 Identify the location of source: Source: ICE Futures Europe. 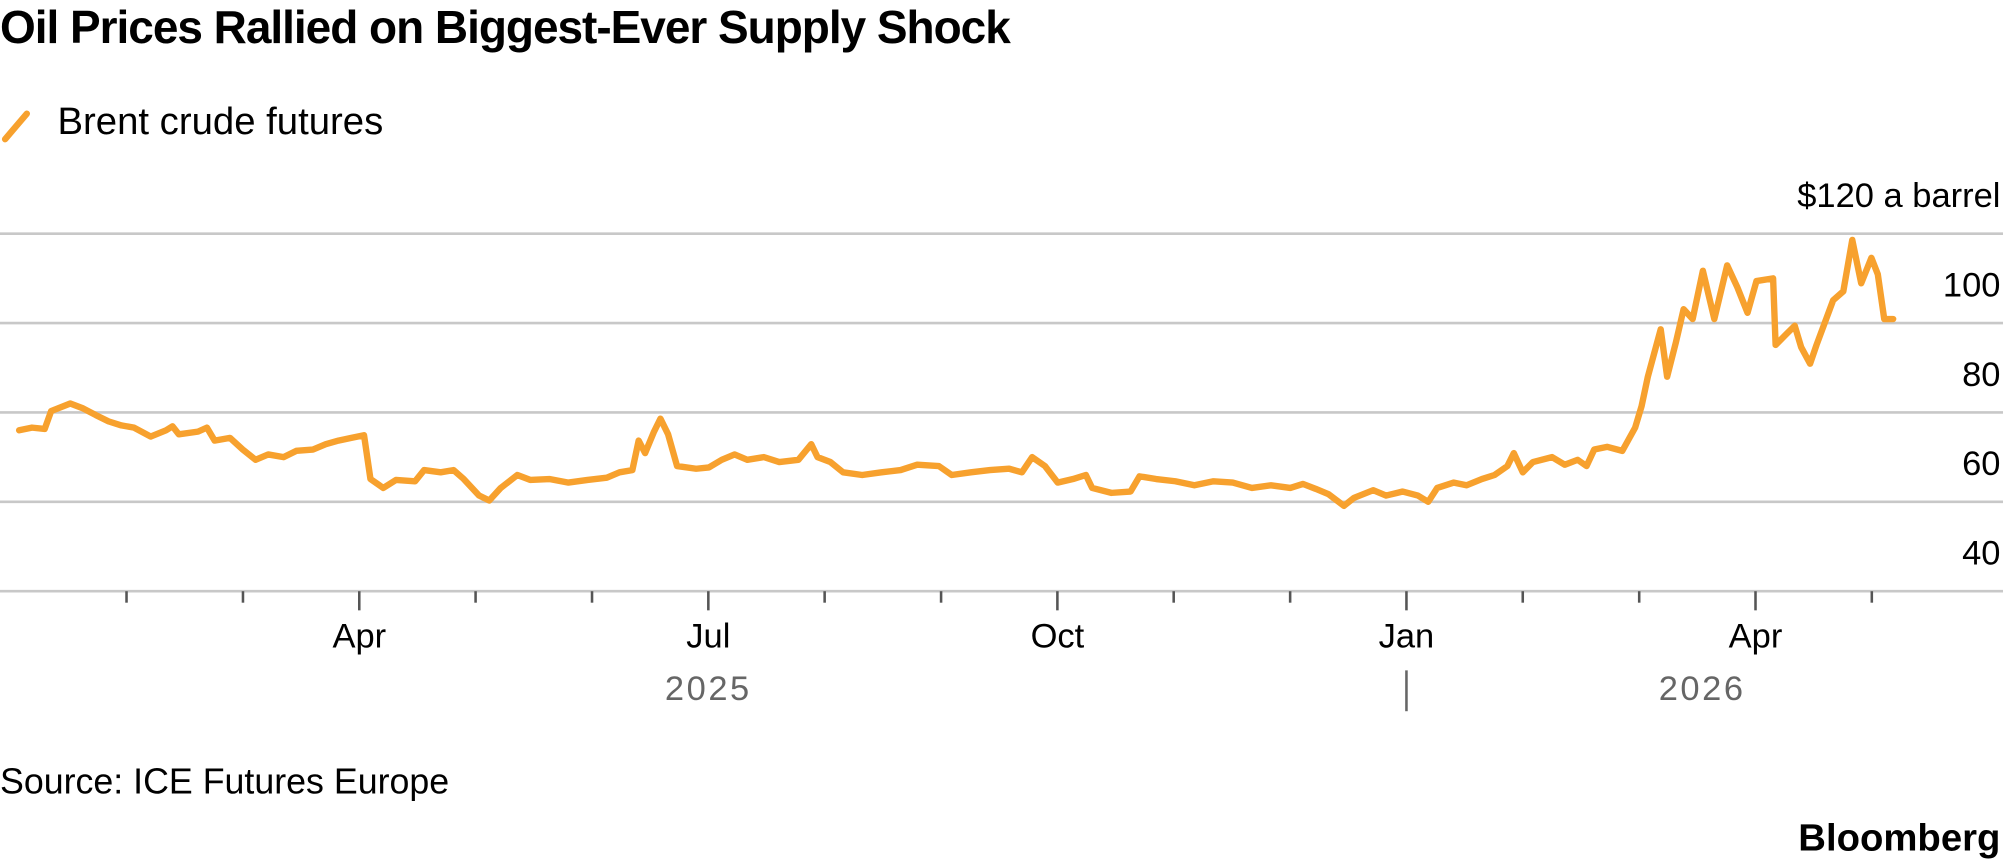
(224, 781).